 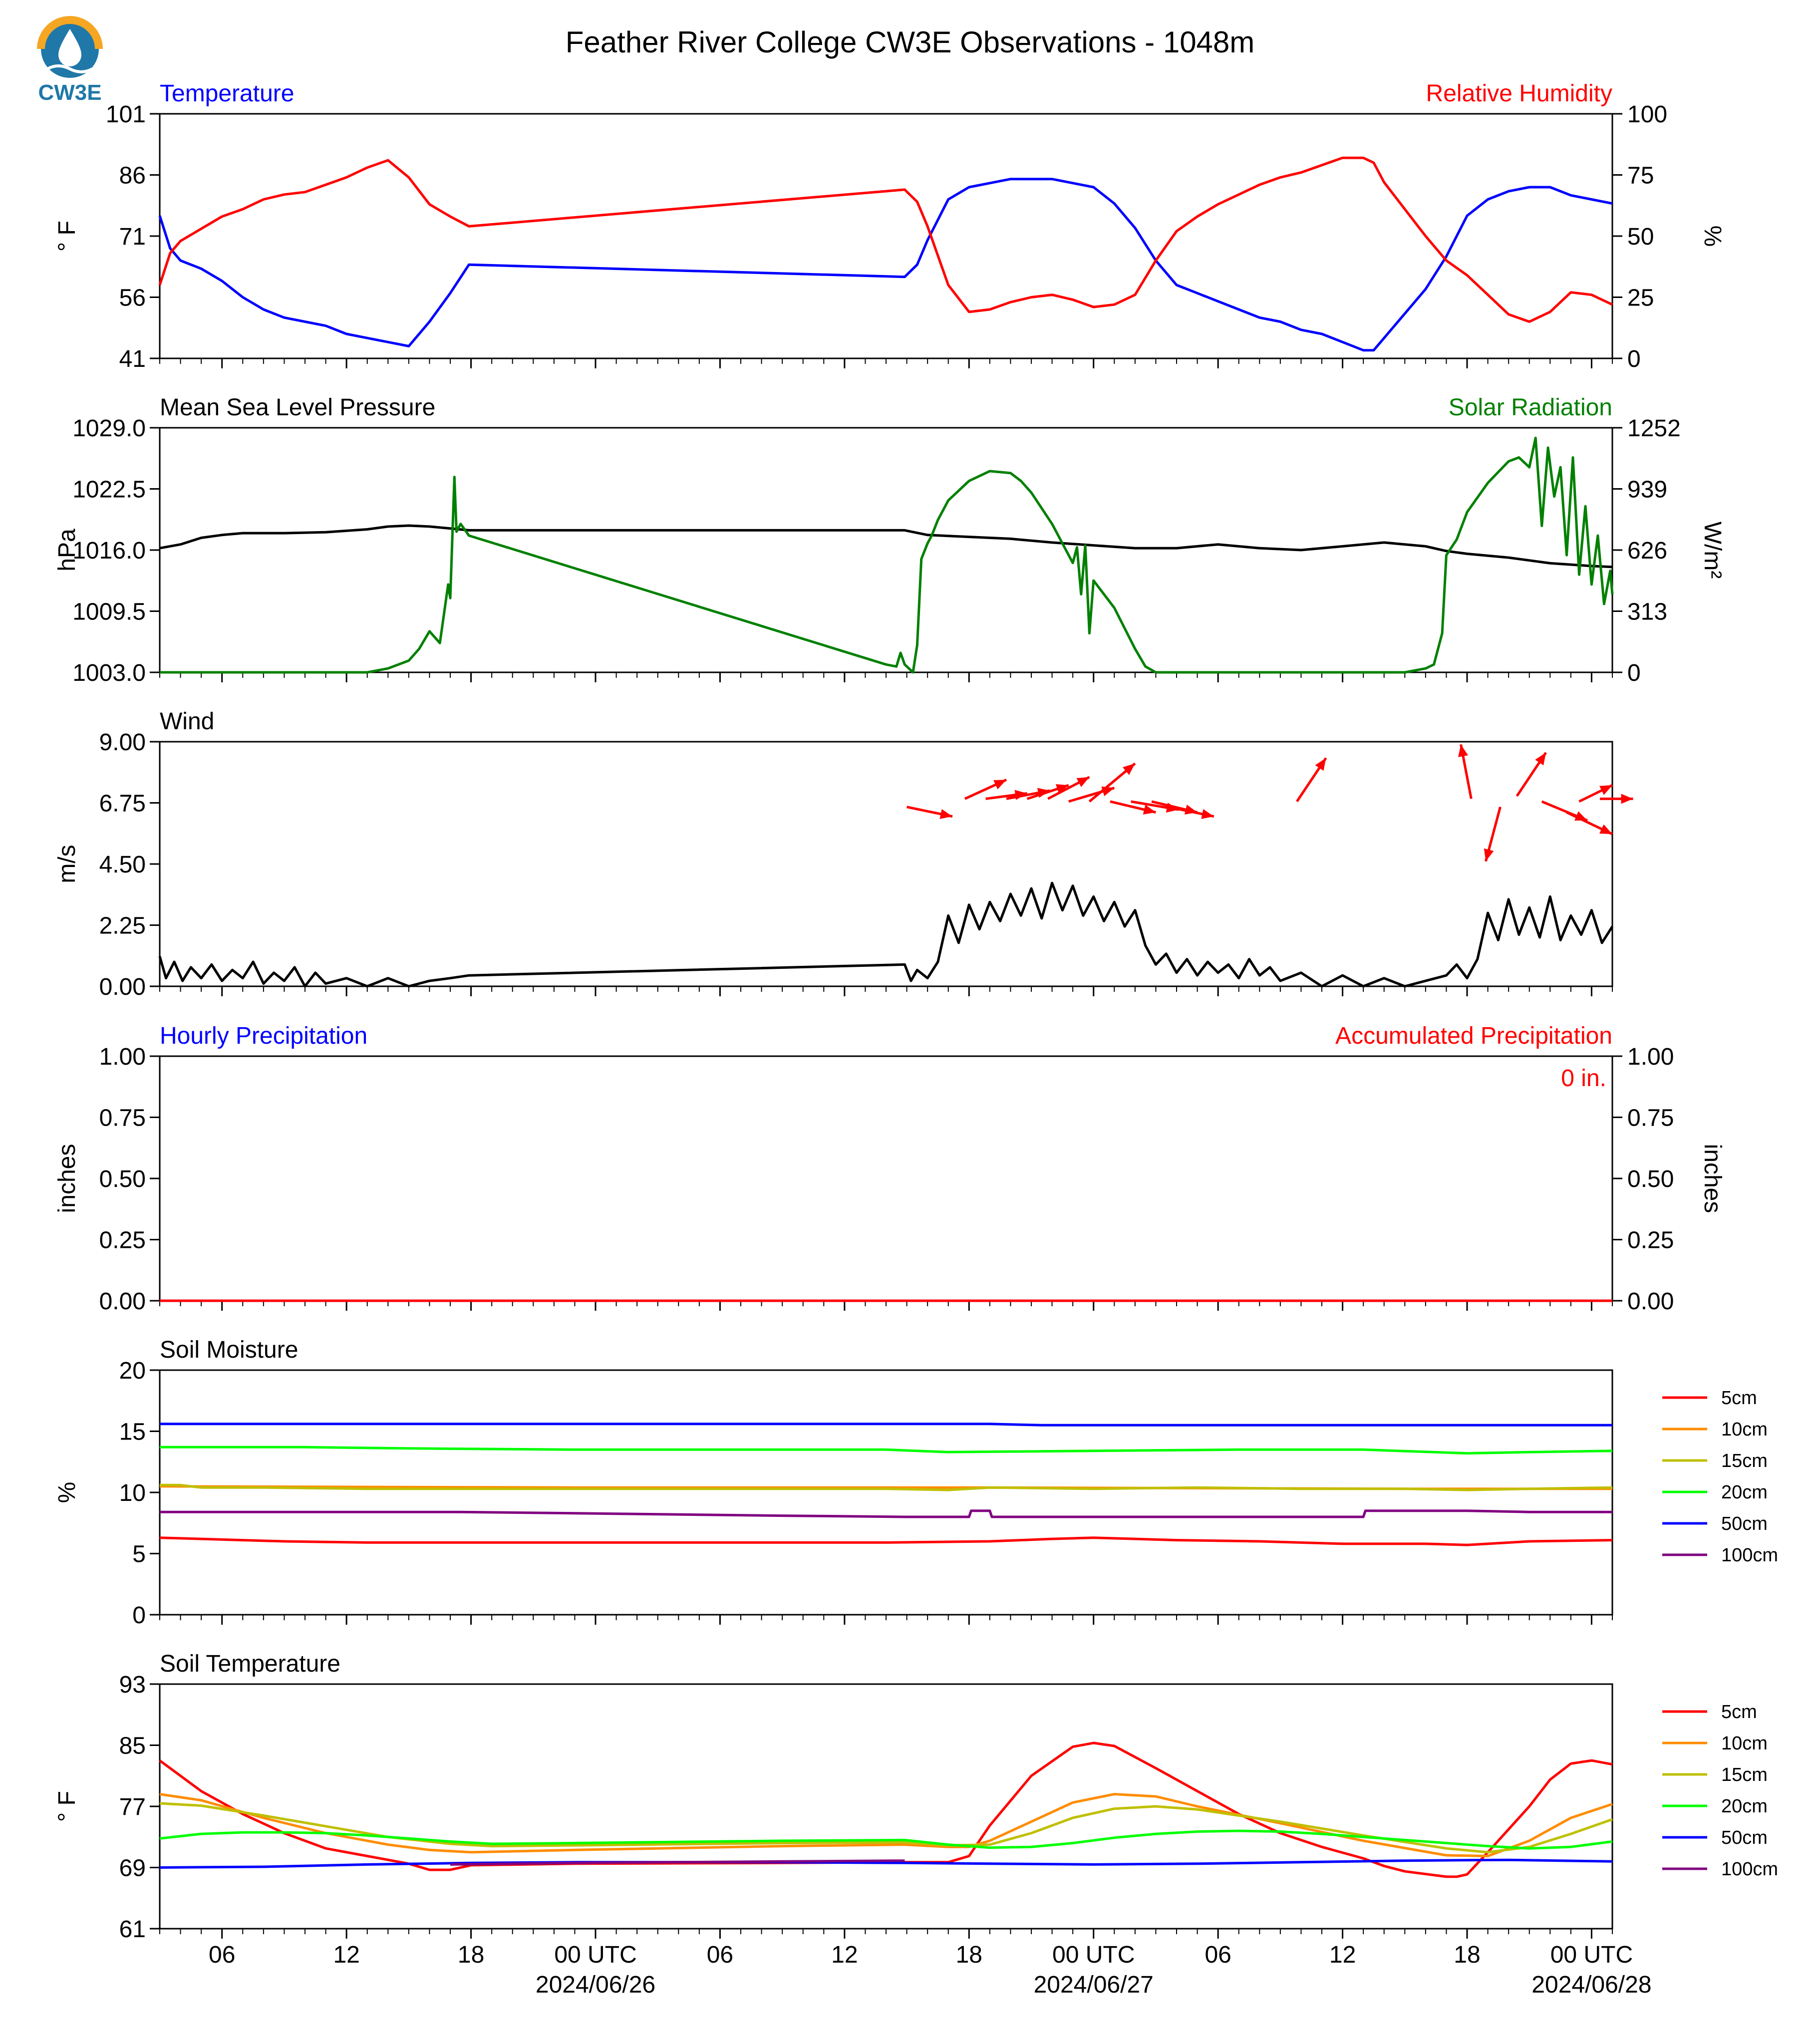 I want to click on cw3e-logo-mark: CW3E, so click(x=70, y=60).